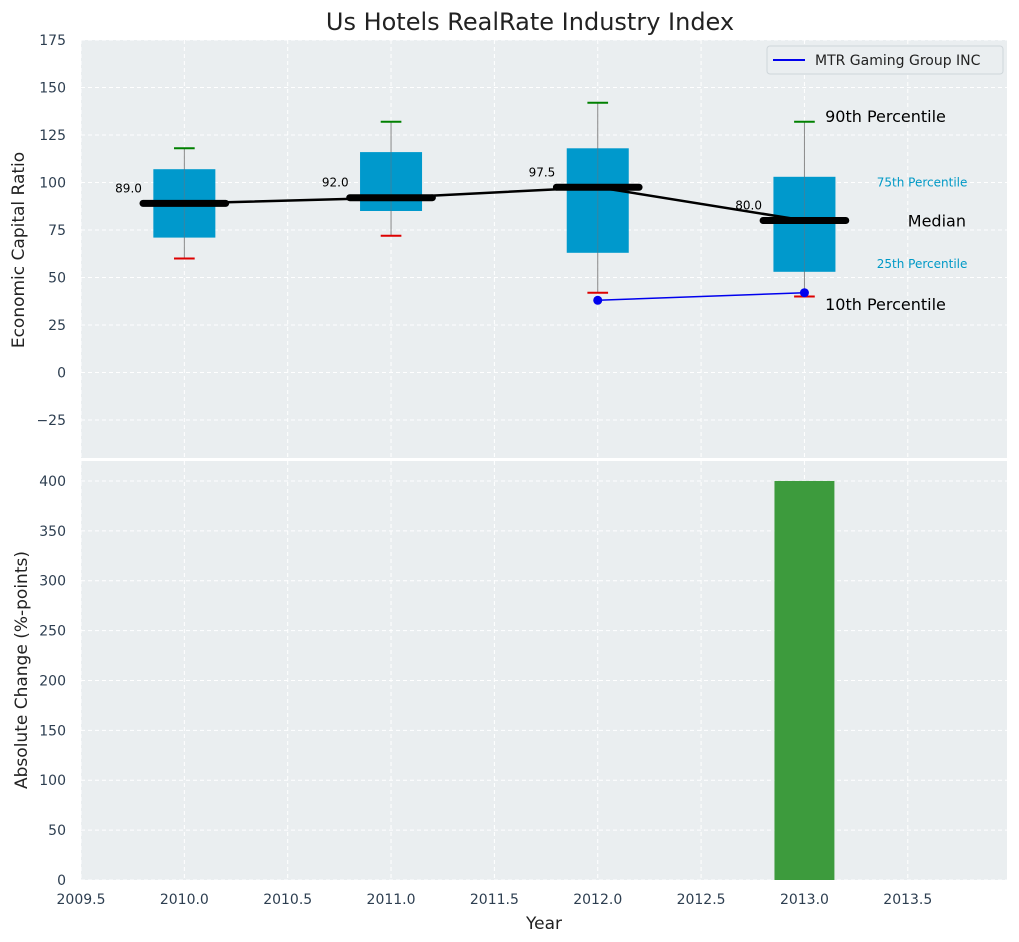 The height and width of the screenshot is (942, 1019). What do you see at coordinates (81, 900) in the screenshot?
I see `x-tick-label: 2009.5` at bounding box center [81, 900].